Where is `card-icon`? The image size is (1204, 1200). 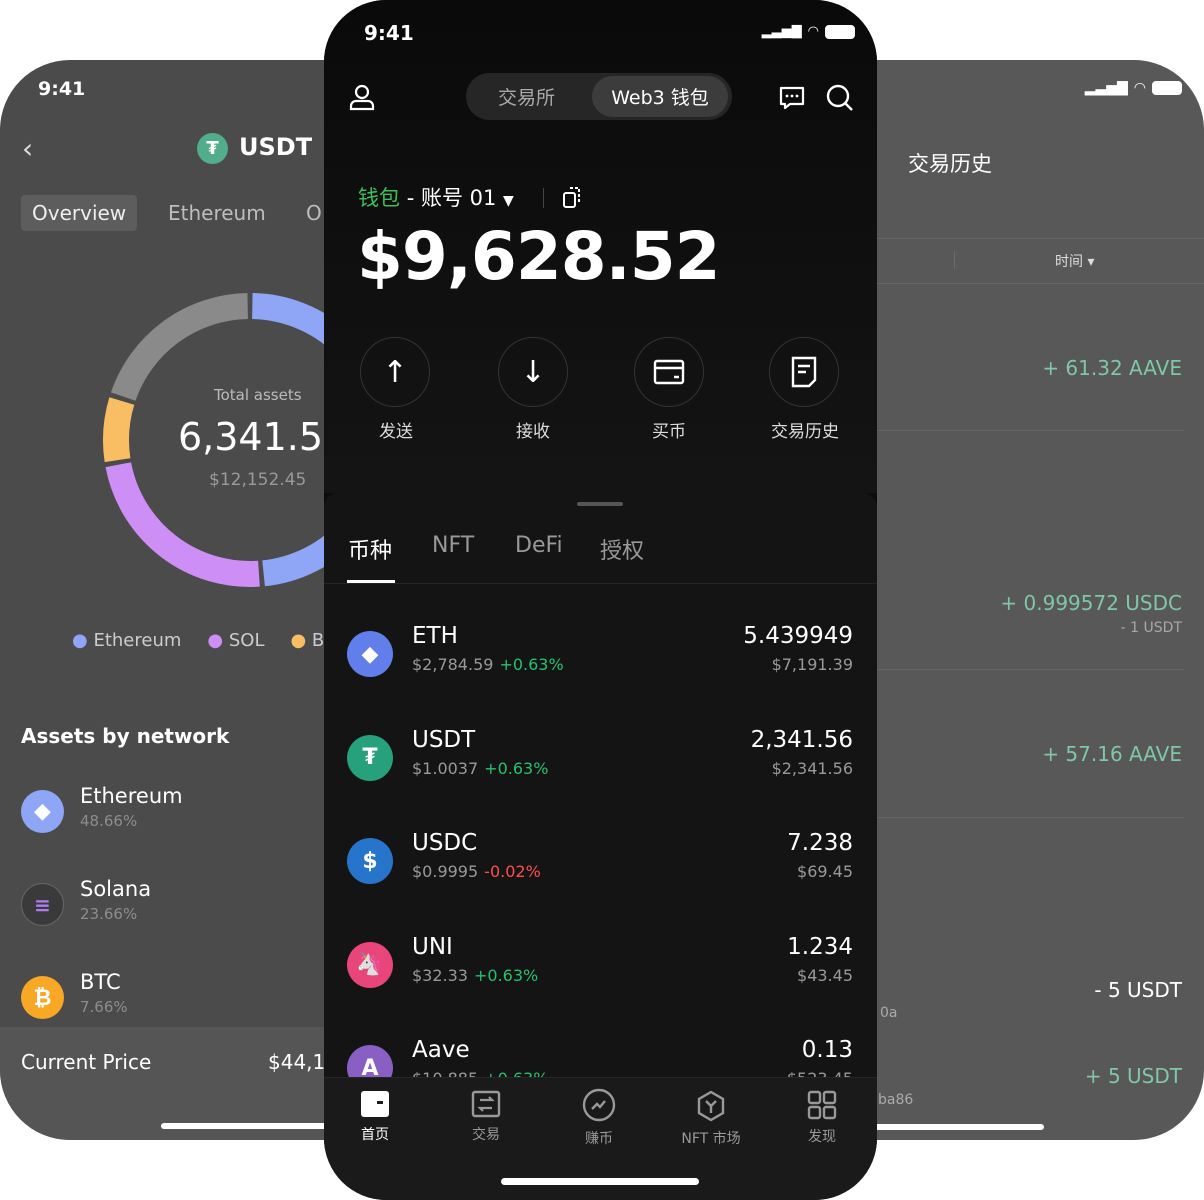
card-icon is located at coordinates (669, 372).